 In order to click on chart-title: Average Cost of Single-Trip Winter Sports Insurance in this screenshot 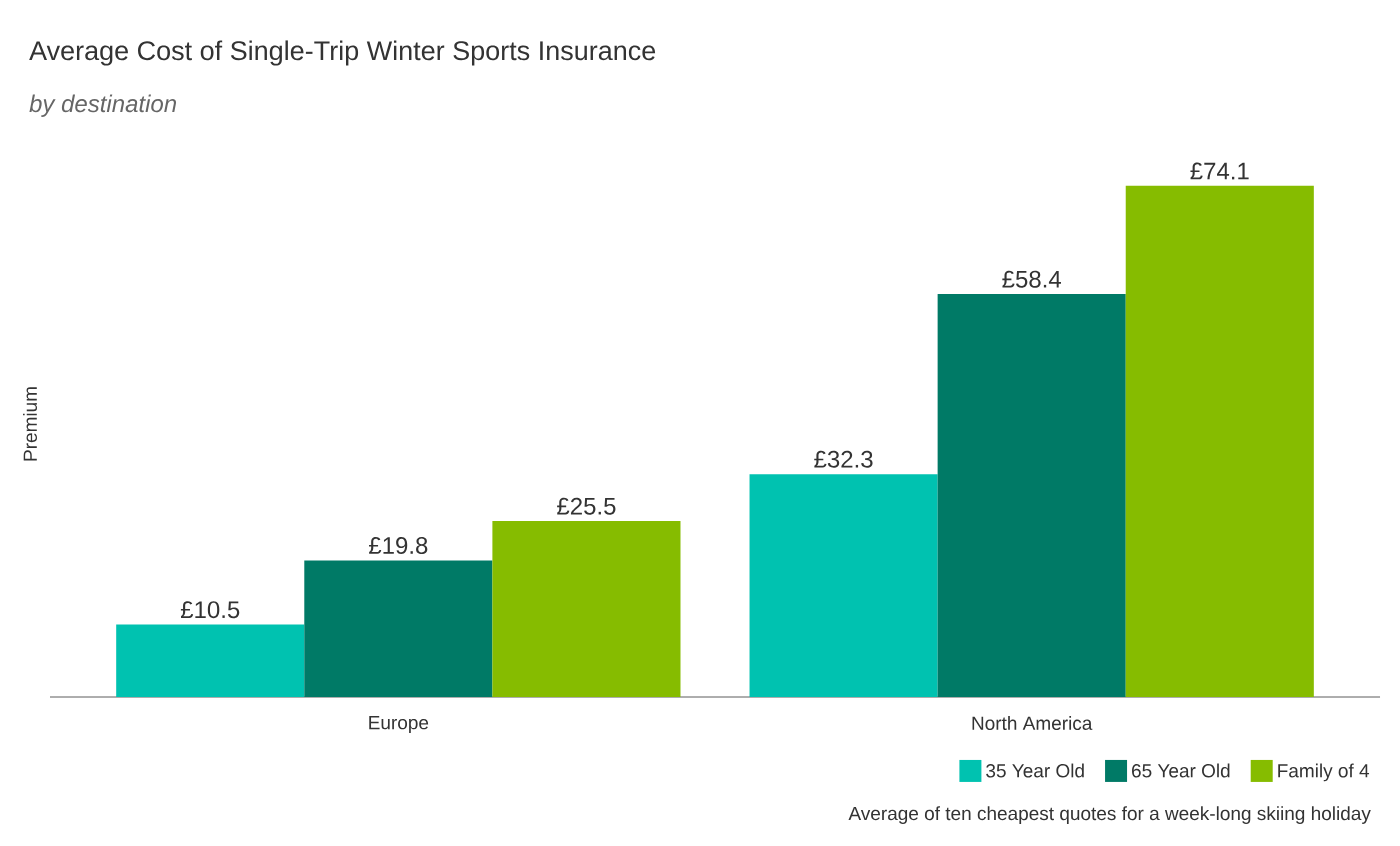, I will do `click(342, 53)`.